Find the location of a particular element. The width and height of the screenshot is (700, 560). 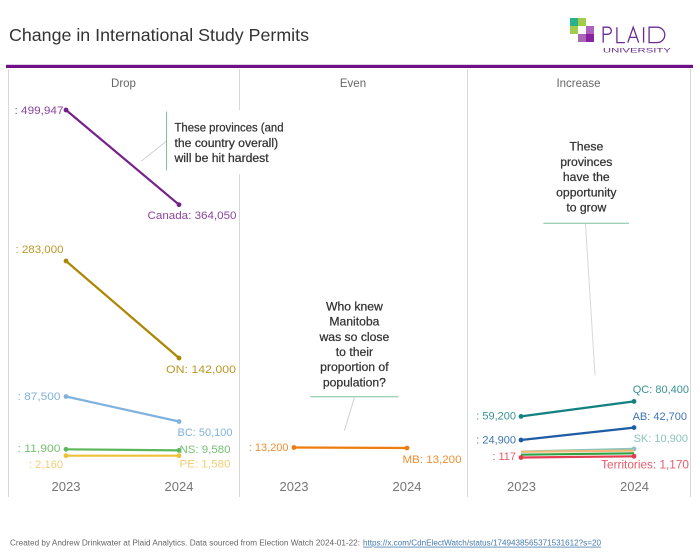

svg-text:: 13,200: : 13,200 is located at coordinates (269, 448).